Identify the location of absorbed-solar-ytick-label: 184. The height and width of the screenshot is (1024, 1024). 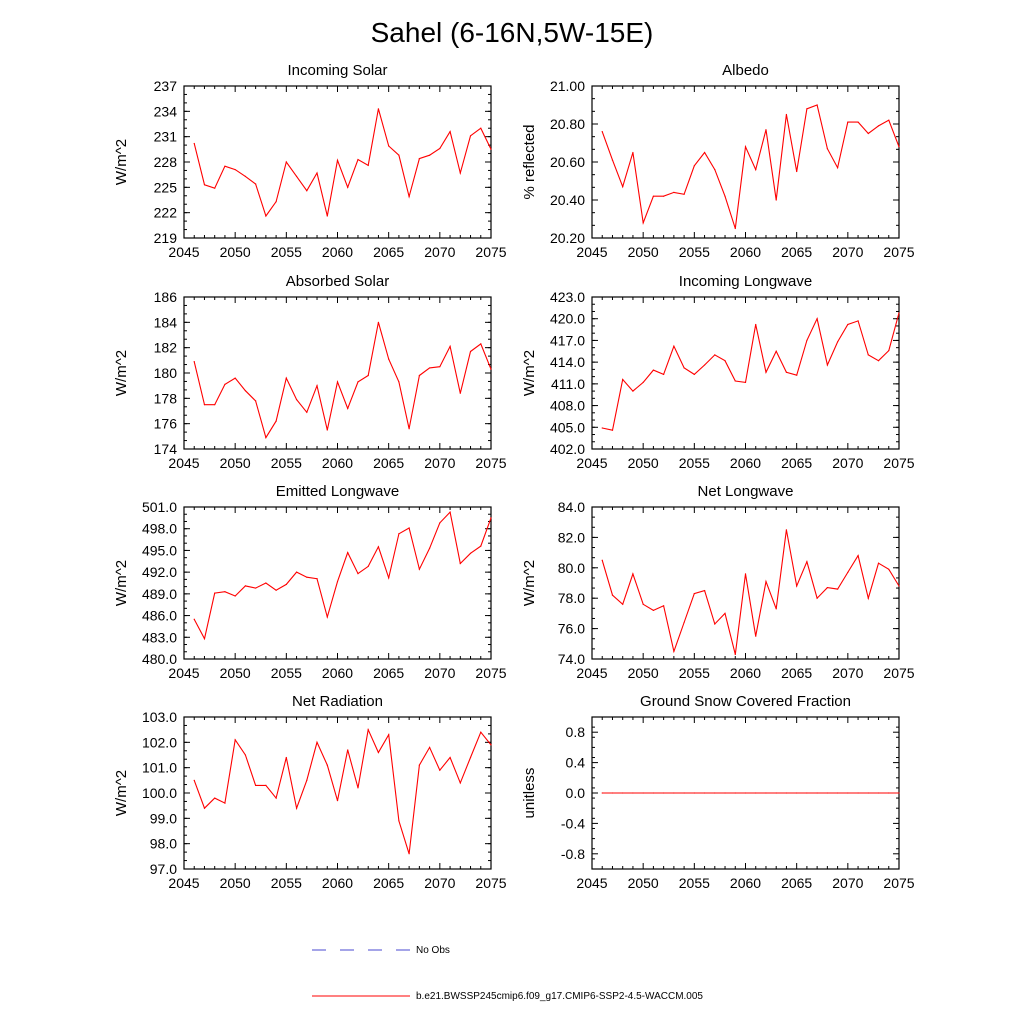
(166, 322).